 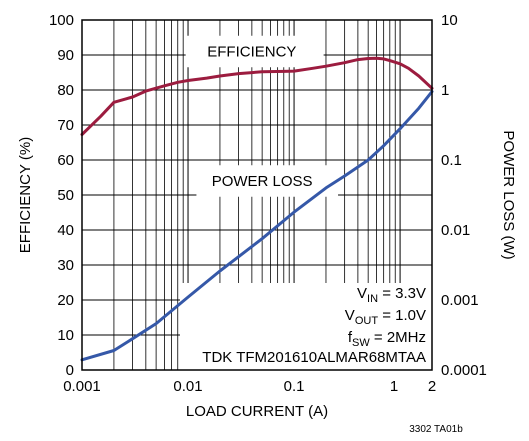 What do you see at coordinates (367, 321) in the screenshot?
I see `condition-subscript: OUT` at bounding box center [367, 321].